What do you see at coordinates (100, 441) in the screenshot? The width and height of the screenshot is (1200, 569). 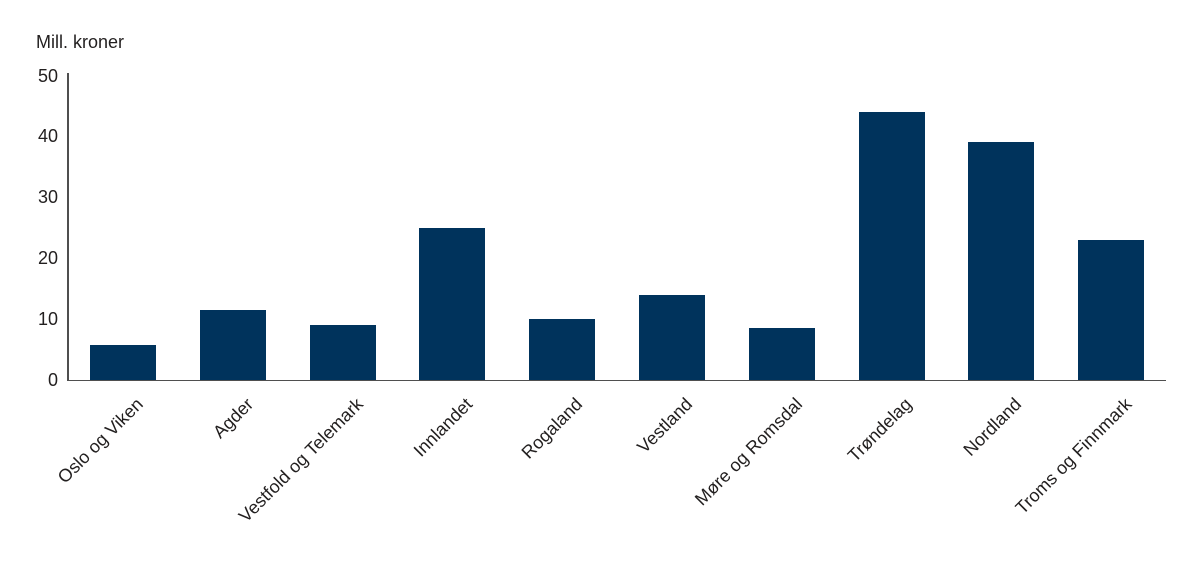 I see `x-tick-label-text: Oslo og Viken` at bounding box center [100, 441].